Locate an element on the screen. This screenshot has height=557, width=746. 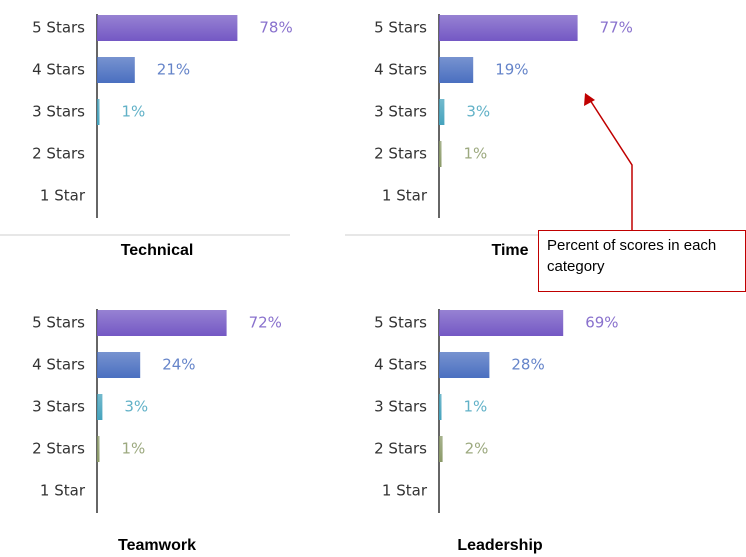
chart-title: Technical is located at coordinates (157, 250).